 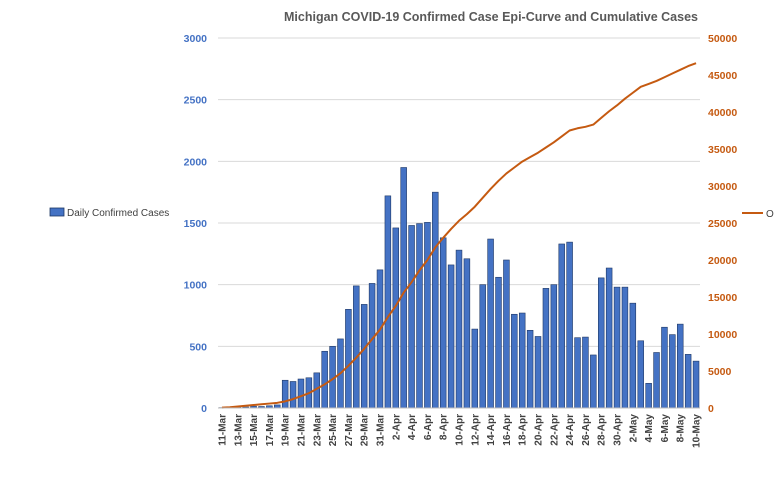 What do you see at coordinates (538, 372) in the screenshot?
I see `bar-20-Apr` at bounding box center [538, 372].